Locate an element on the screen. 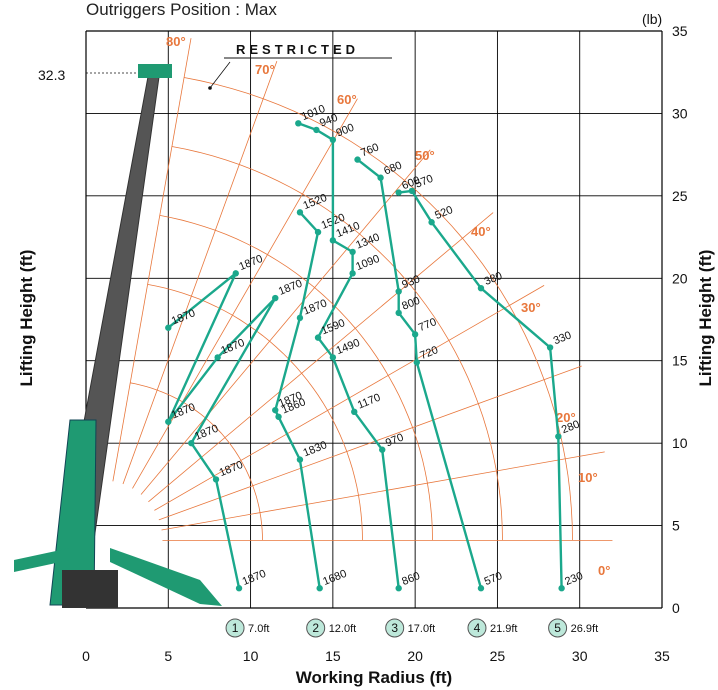 The width and height of the screenshot is (718, 690). y-tick-label: 0 is located at coordinates (676, 608).